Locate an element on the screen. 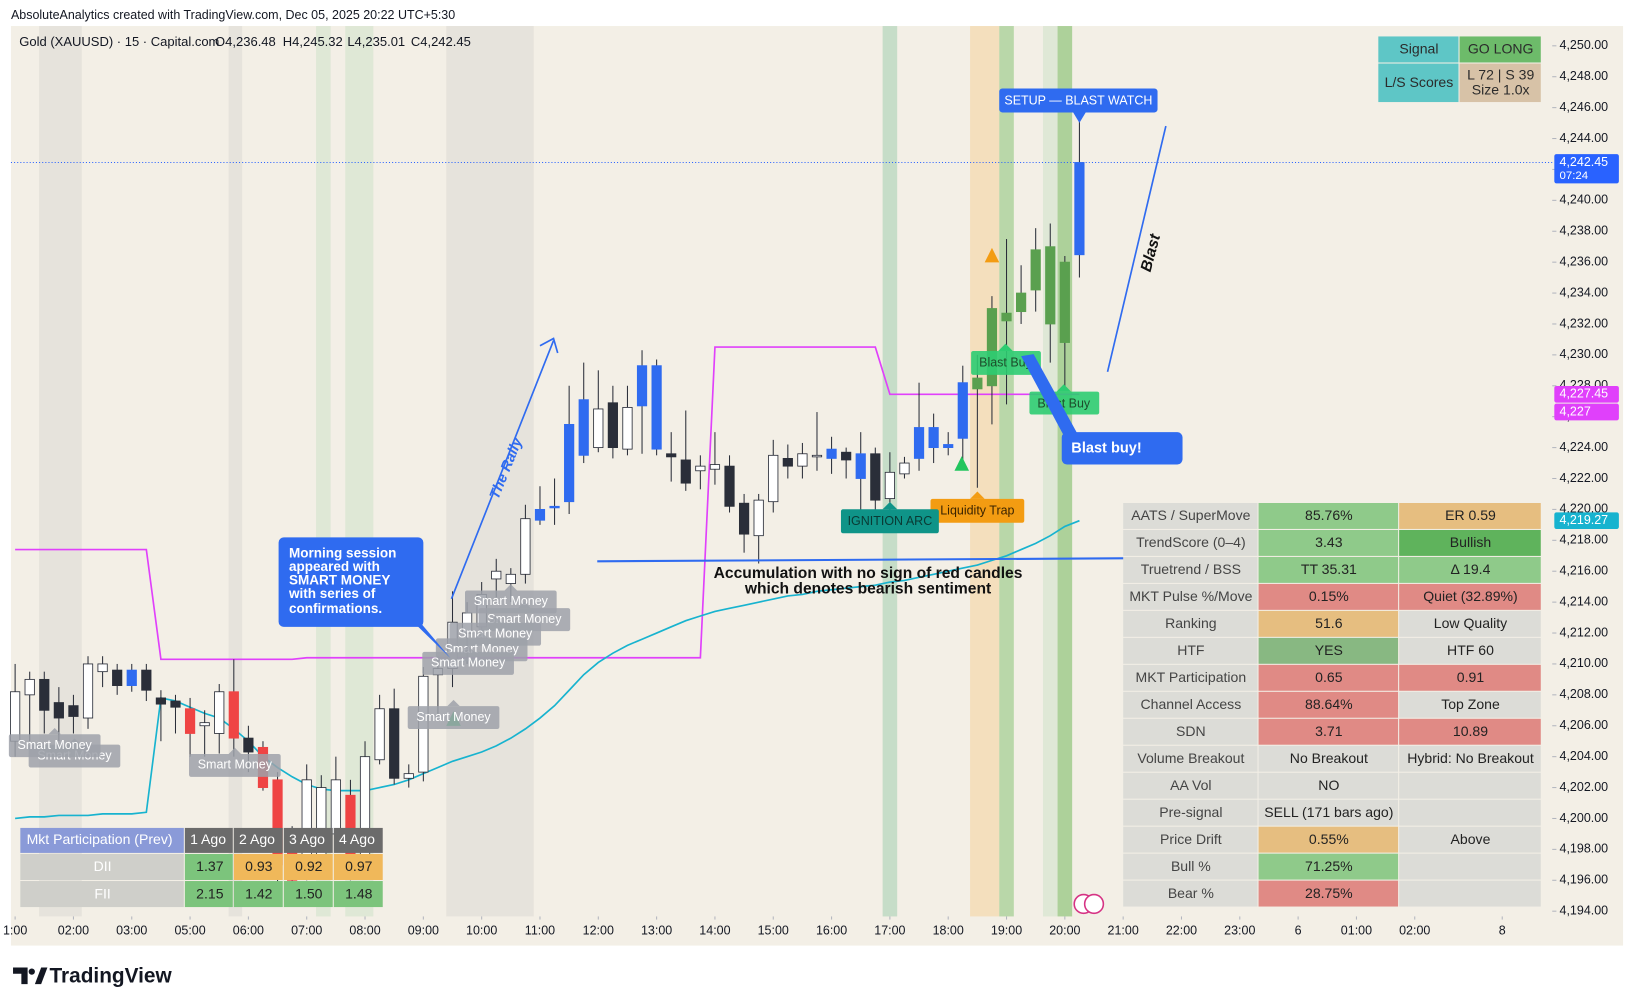  y-tick-label: 4,198.00 is located at coordinates (1584, 849).